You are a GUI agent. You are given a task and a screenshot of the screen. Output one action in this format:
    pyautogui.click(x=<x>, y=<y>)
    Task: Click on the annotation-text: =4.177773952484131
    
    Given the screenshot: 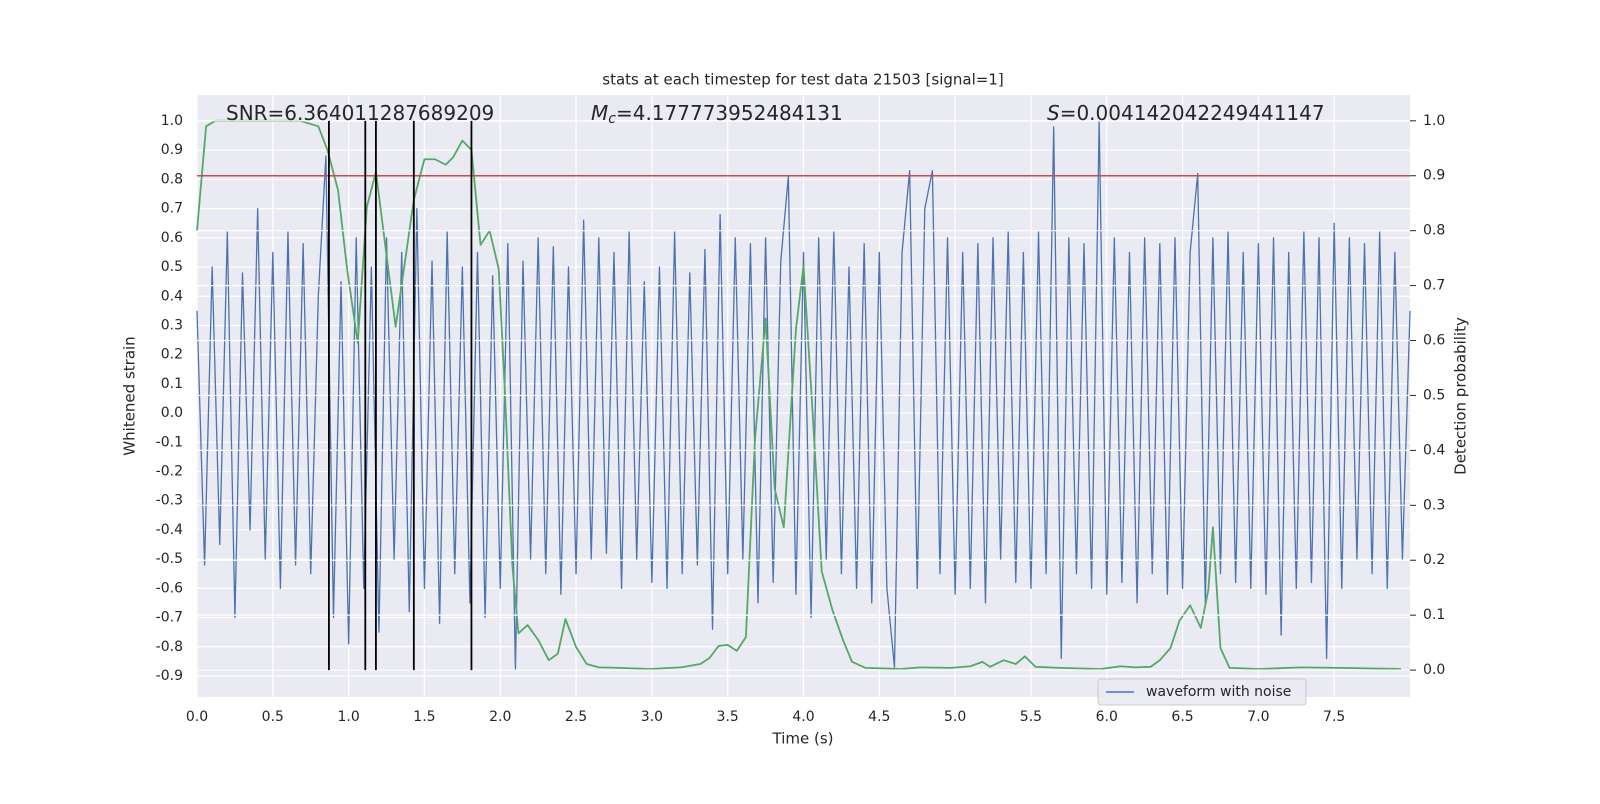 What is the action you would take?
    pyautogui.click(x=729, y=113)
    